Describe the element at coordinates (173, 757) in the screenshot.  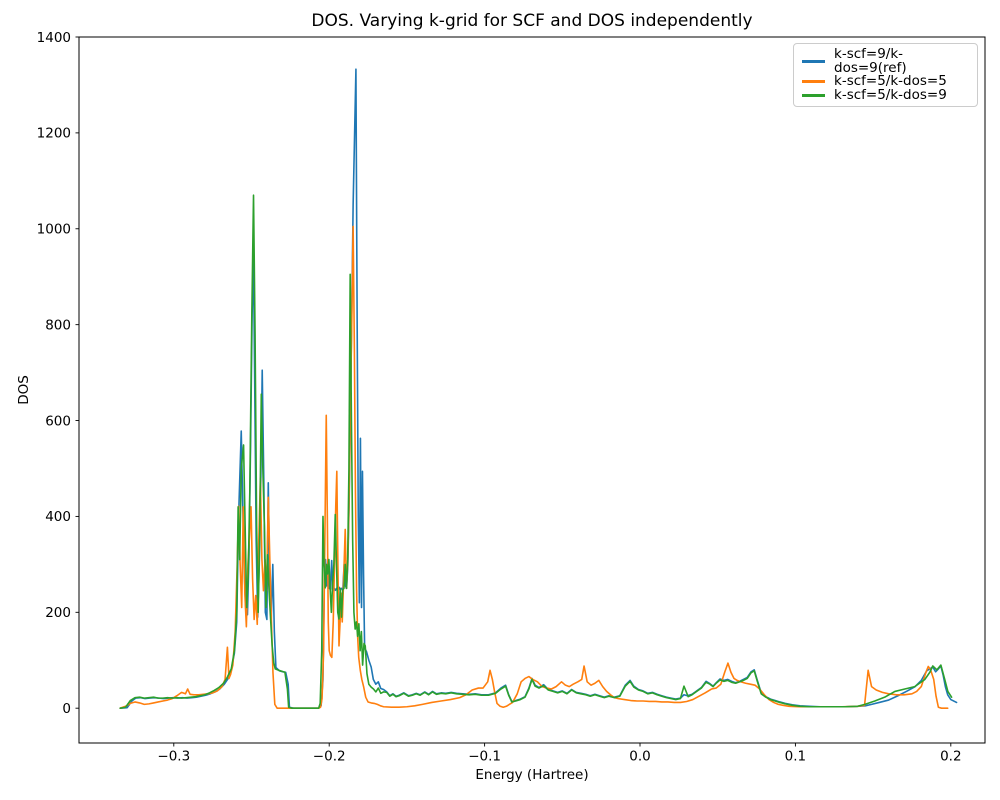
I see `x-tick-label: −0.3` at that location.